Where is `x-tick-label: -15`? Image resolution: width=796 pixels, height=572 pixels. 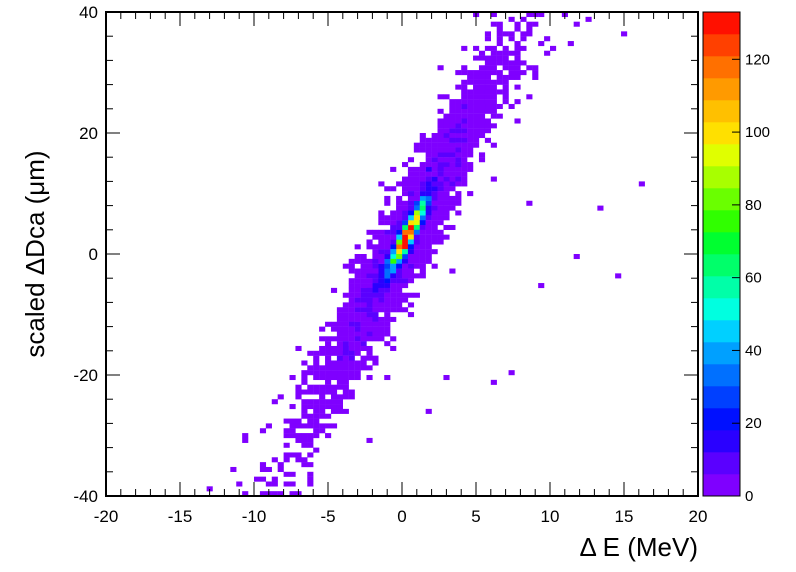 x-tick-label: -15 is located at coordinates (180, 516).